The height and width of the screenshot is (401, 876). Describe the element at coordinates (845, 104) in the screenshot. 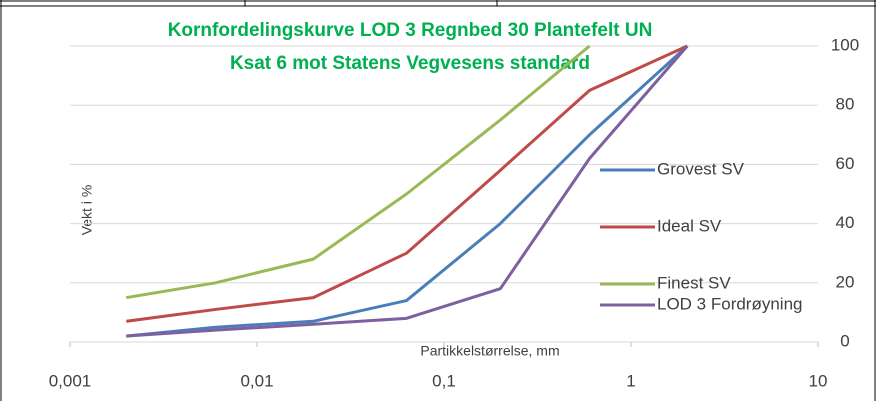

I see `y-tick-label: 80` at that location.